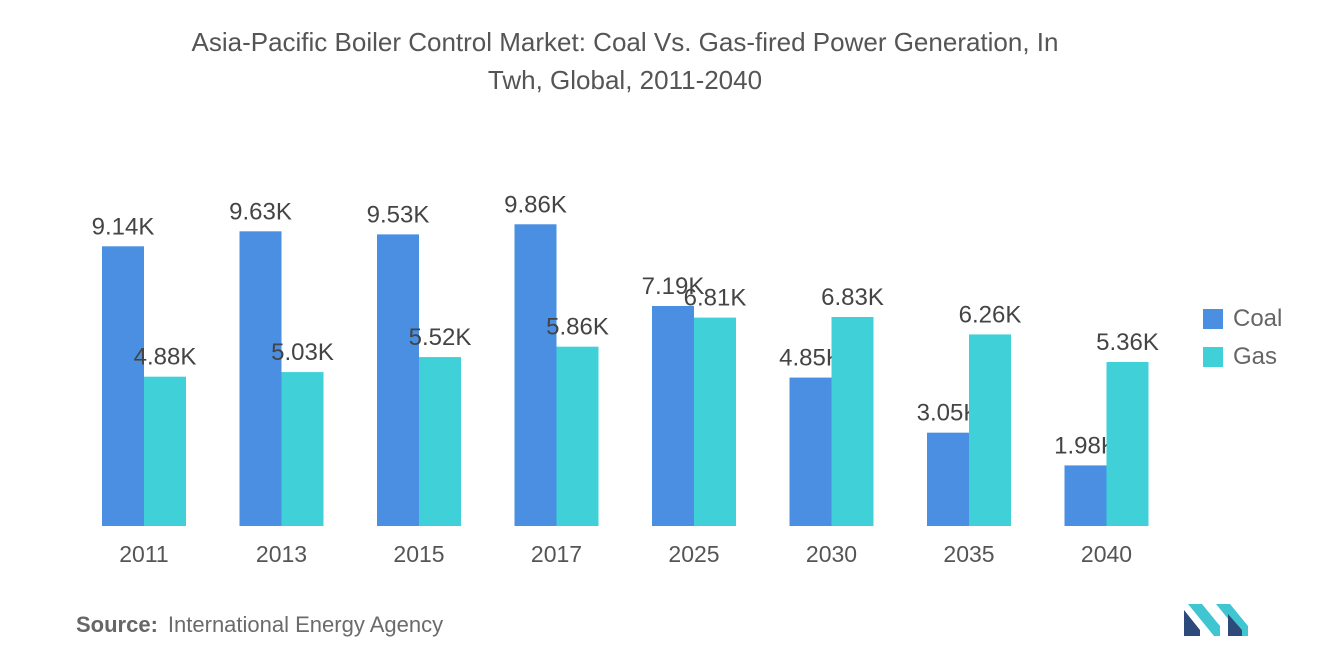 The height and width of the screenshot is (665, 1320). What do you see at coordinates (1127, 342) in the screenshot?
I see `data-label-gas-2040: 5.36K` at bounding box center [1127, 342].